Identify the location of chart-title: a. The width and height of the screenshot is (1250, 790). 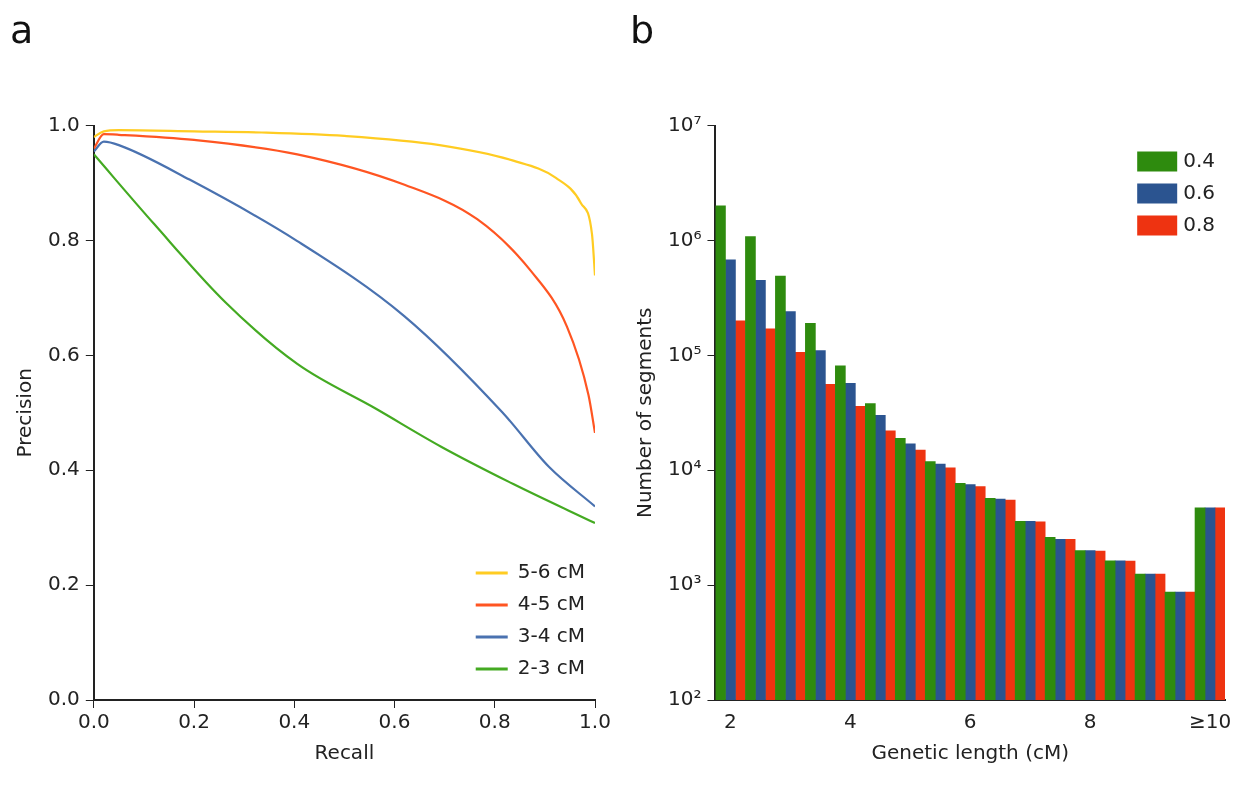
(22, 29).